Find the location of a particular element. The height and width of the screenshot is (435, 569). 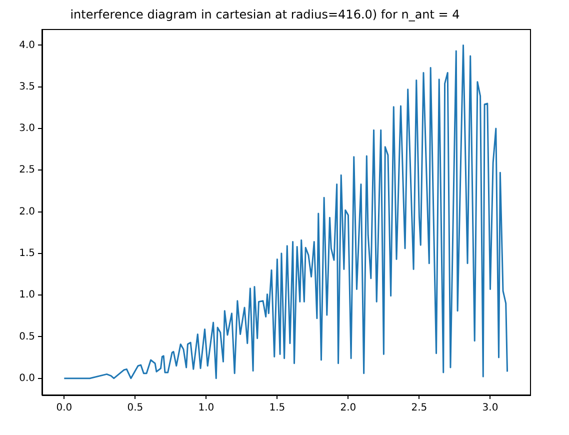

chart-title: interference diagram in cartesian at radius=416.0) for n_ant = 4 is located at coordinates (265, 14).